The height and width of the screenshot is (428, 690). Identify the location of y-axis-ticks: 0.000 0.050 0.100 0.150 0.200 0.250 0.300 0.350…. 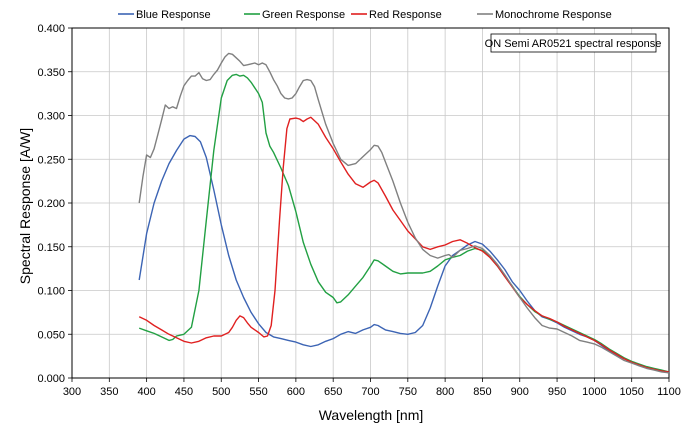
(54, 204).